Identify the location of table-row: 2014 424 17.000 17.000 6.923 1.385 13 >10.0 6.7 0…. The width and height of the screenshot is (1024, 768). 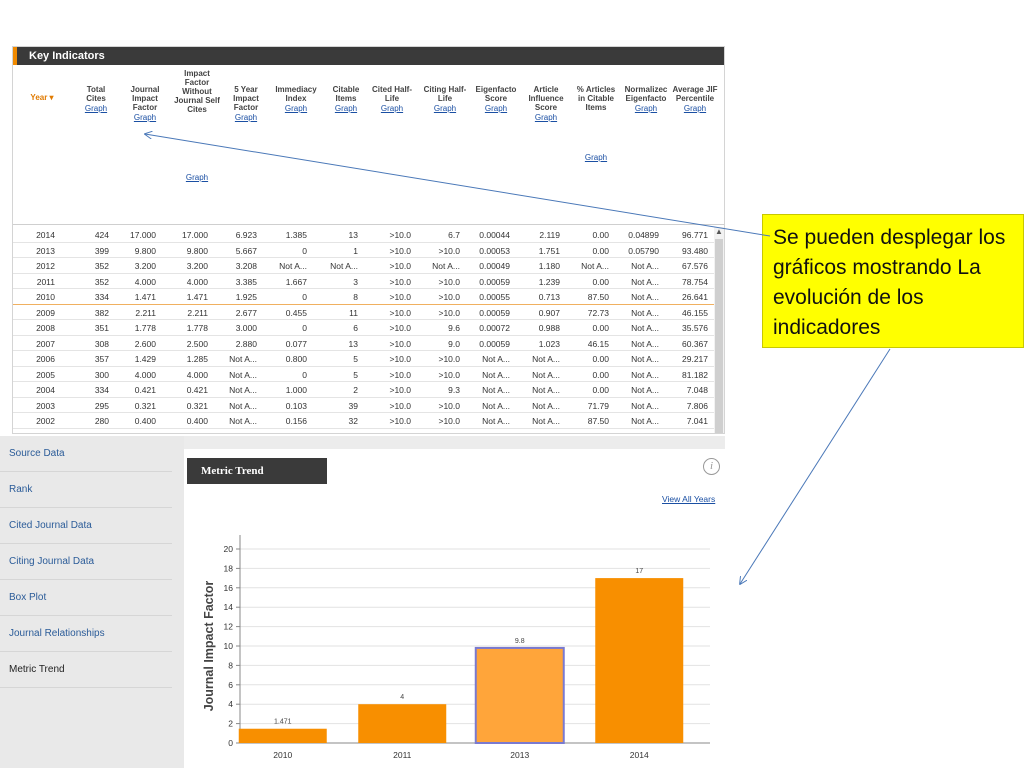
(364, 235).